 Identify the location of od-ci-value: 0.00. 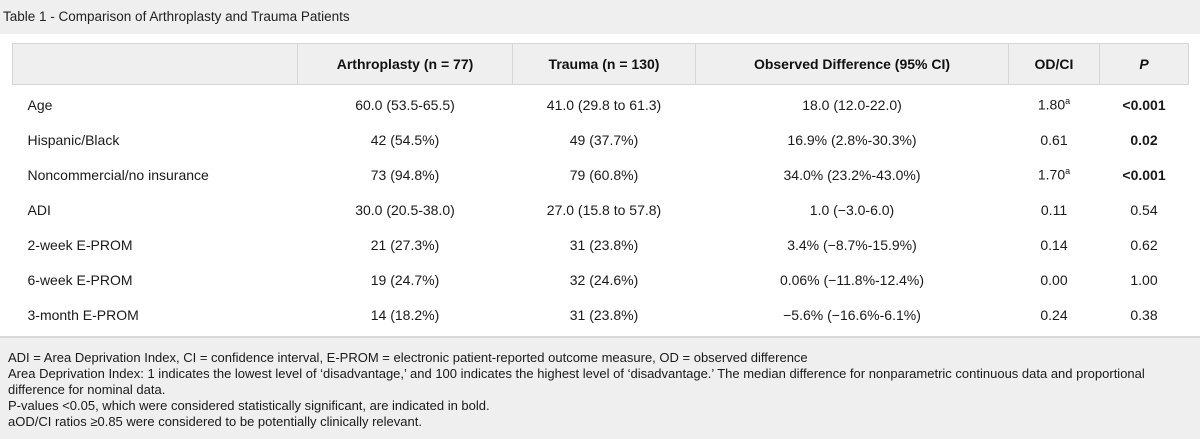
(1054, 279).